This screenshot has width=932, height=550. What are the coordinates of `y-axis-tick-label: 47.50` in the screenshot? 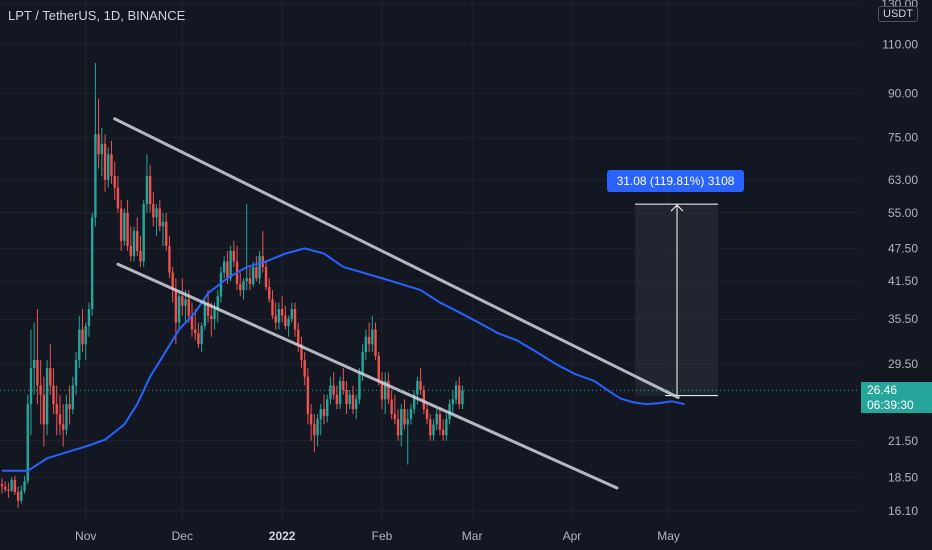 It's located at (903, 248).